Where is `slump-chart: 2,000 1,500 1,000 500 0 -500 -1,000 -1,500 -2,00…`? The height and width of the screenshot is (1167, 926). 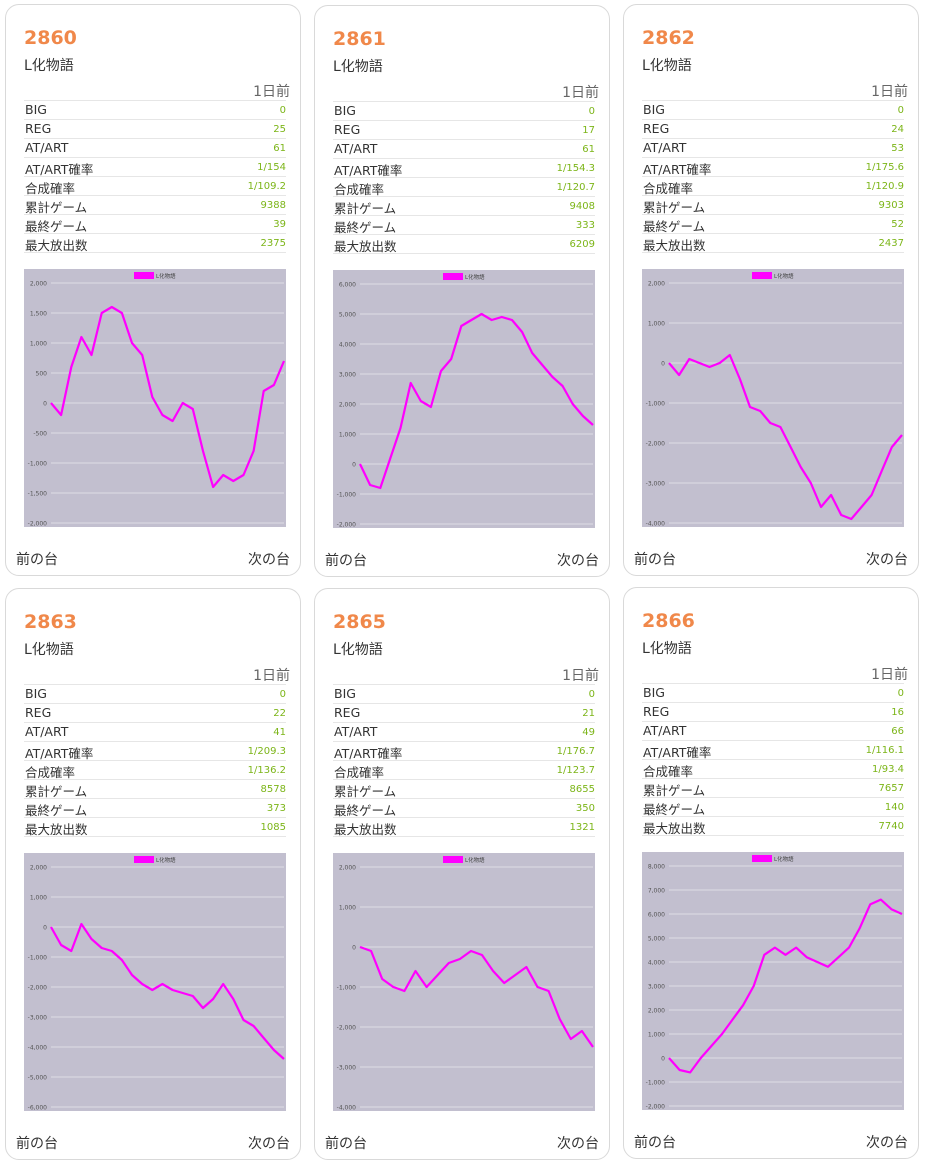 slump-chart: 2,000 1,500 1,000 500 0 -500 -1,000 -1,500 -2,00… is located at coordinates (155, 398).